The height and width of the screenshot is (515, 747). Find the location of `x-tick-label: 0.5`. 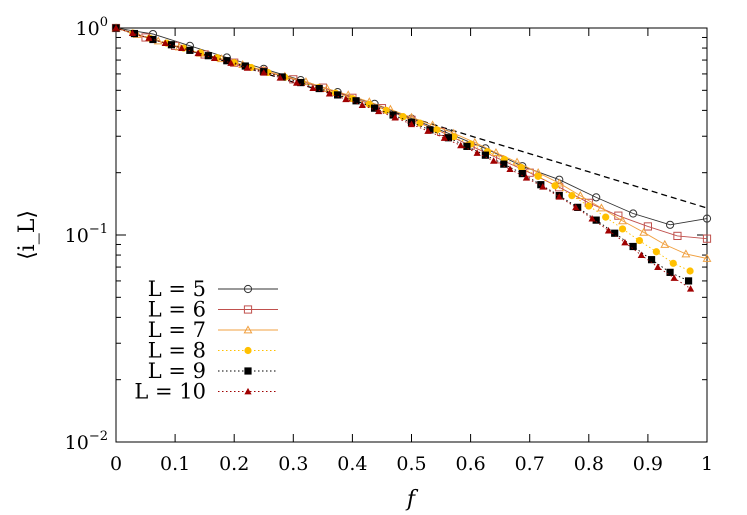

x-tick-label: 0.5 is located at coordinates (411, 464).